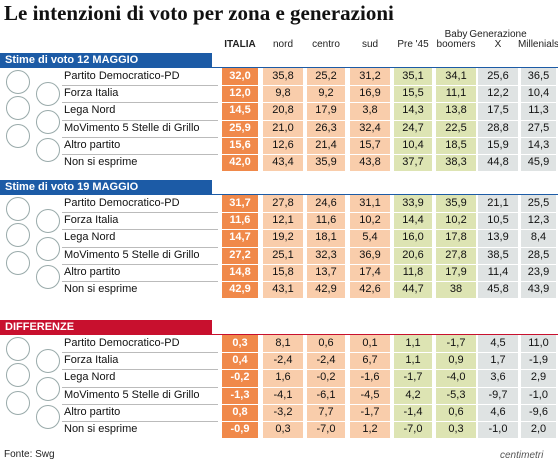 The height and width of the screenshot is (463, 558). Describe the element at coordinates (538, 360) in the screenshot. I see `value-cell: -1,9` at that location.